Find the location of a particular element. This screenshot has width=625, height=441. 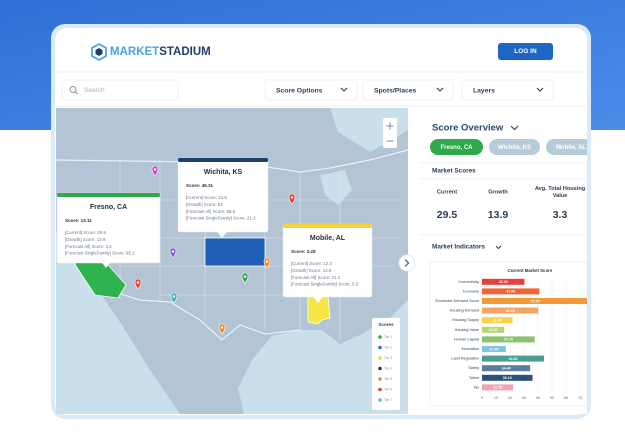

popup-line: [Forecast All] Score: 3.3 is located at coordinates (88, 246).